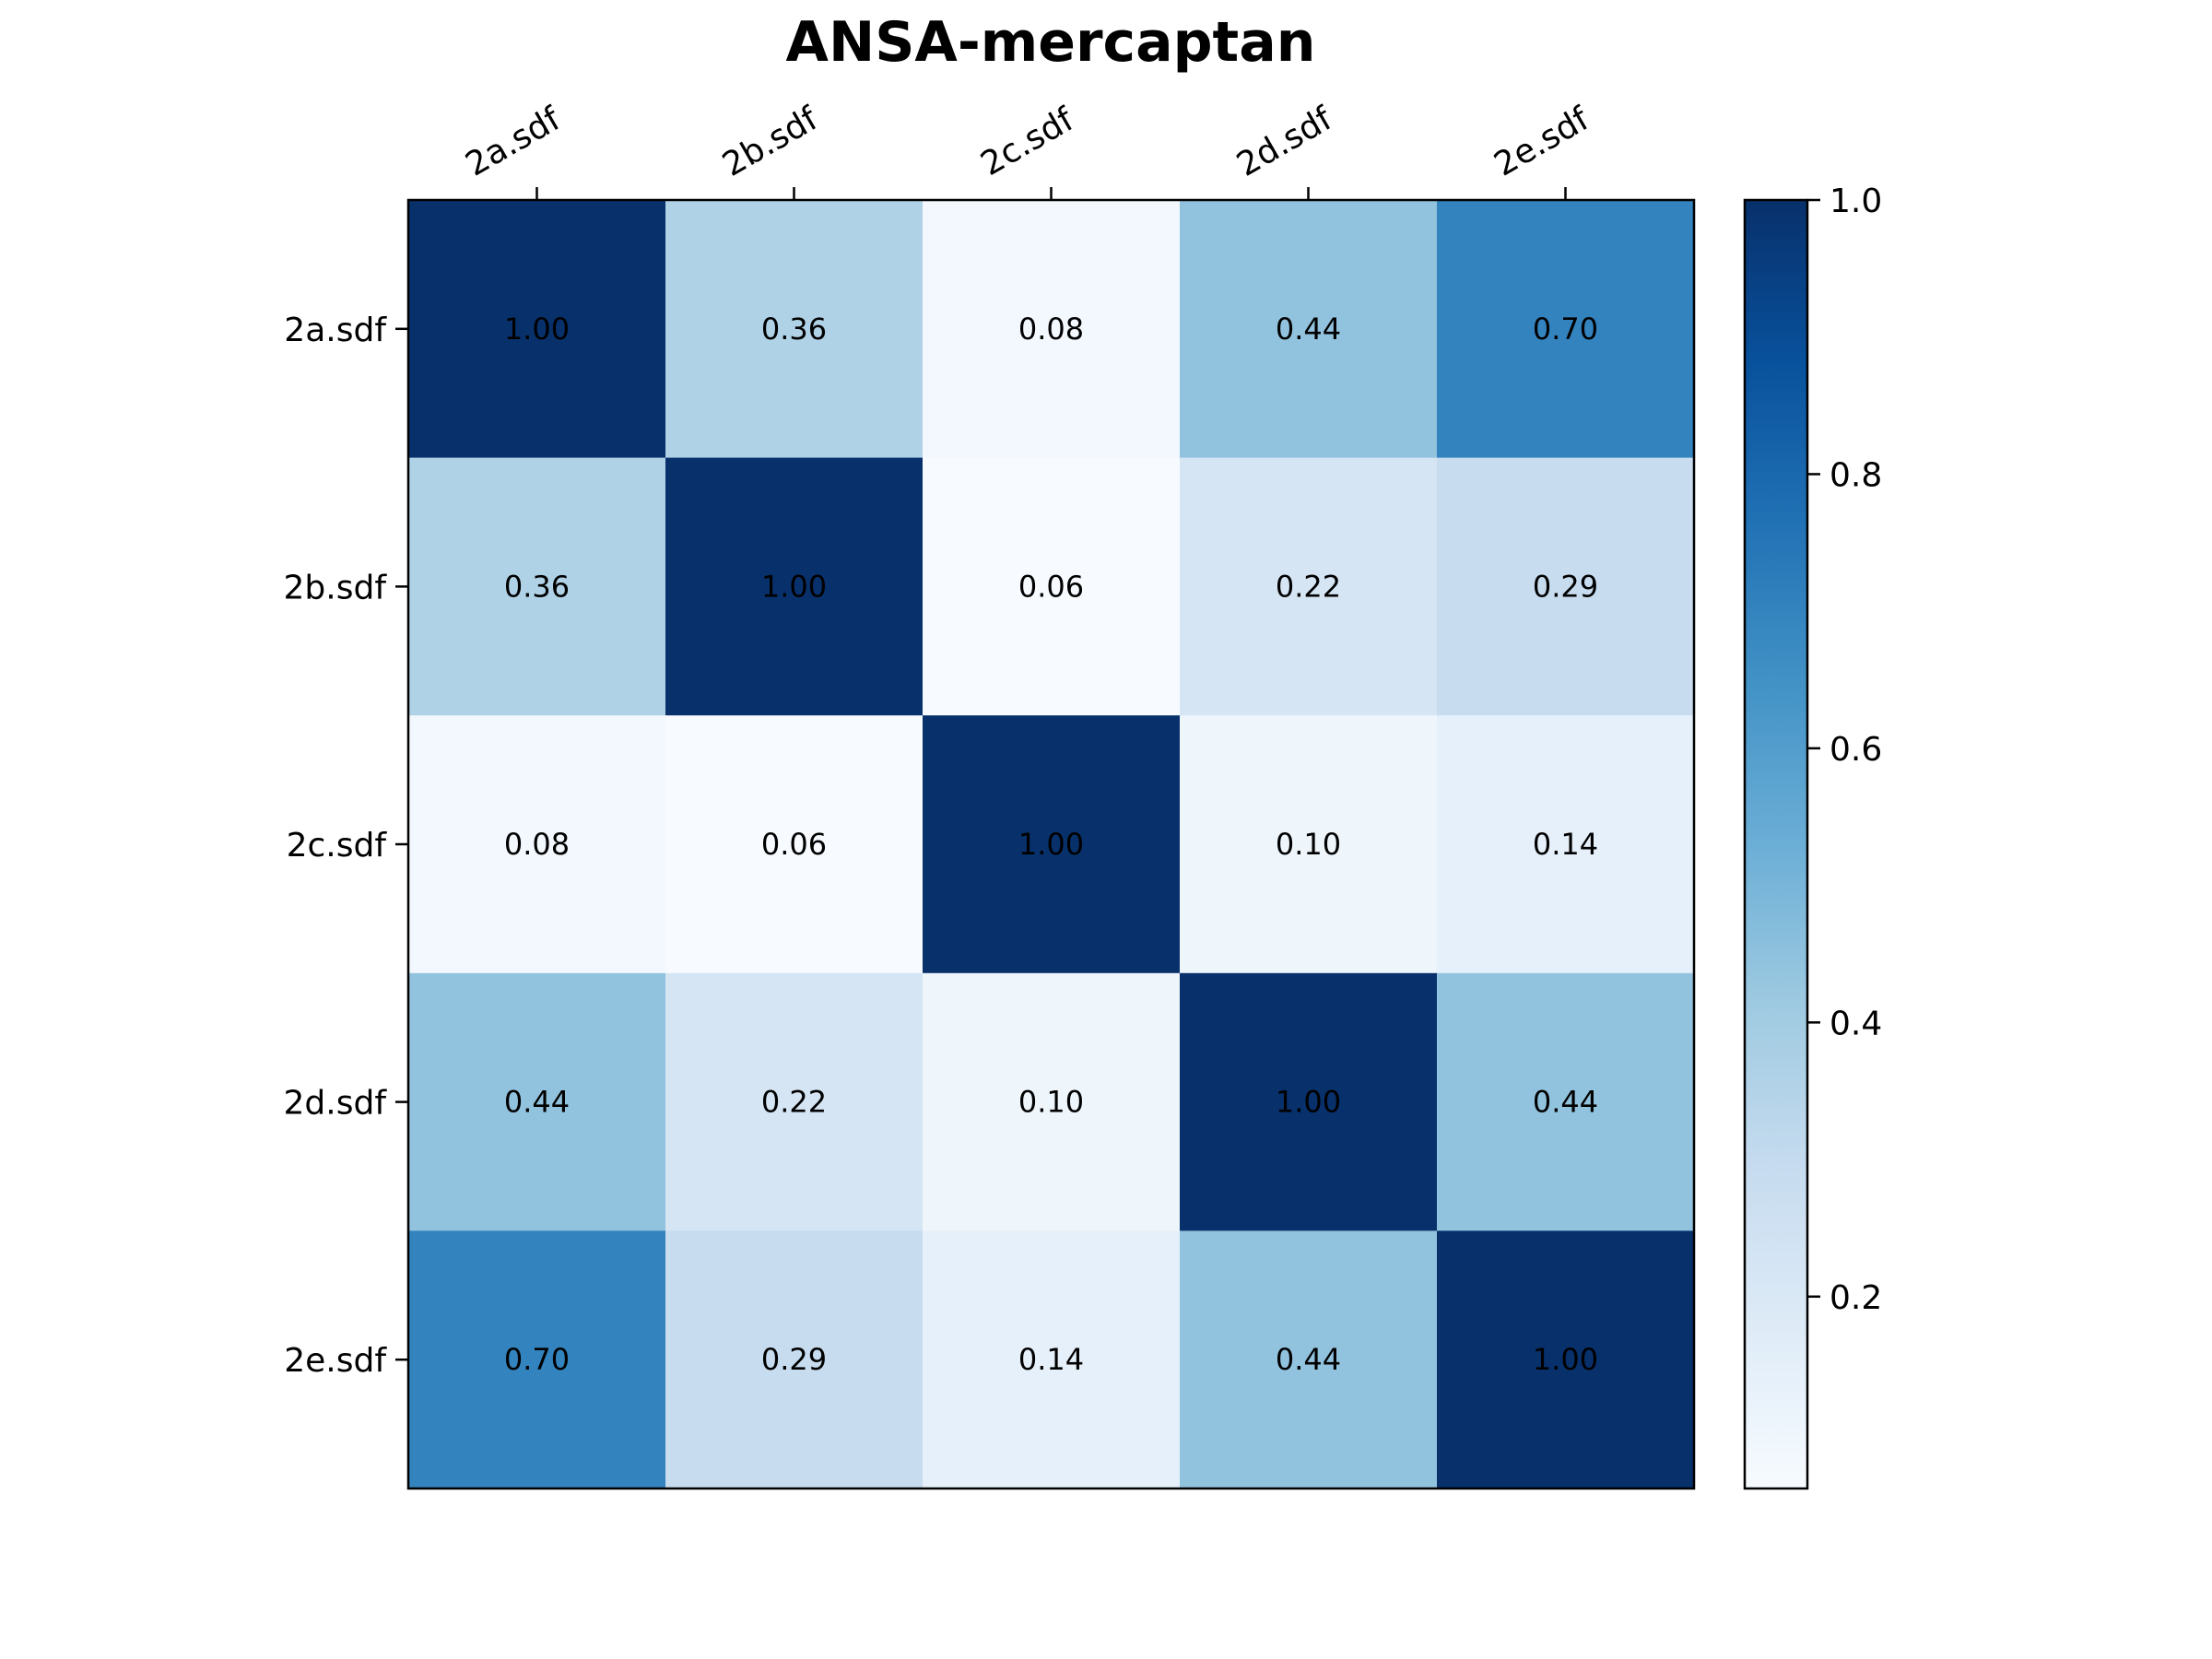  Describe the element at coordinates (1856, 1298) in the screenshot. I see `colorbar-tick-label: 0.2` at that location.